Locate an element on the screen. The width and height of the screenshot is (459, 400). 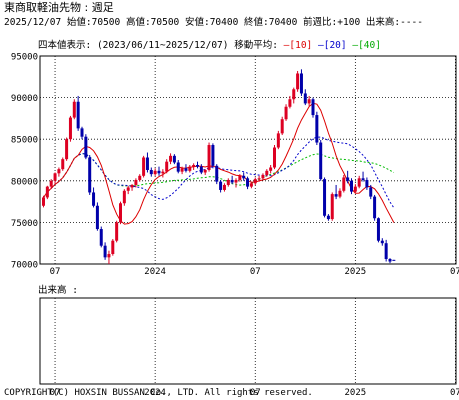
legend-prefix: 四本値表示: (2023/06/11~2025/12/07) 移動平均: is located at coordinates (158, 45).